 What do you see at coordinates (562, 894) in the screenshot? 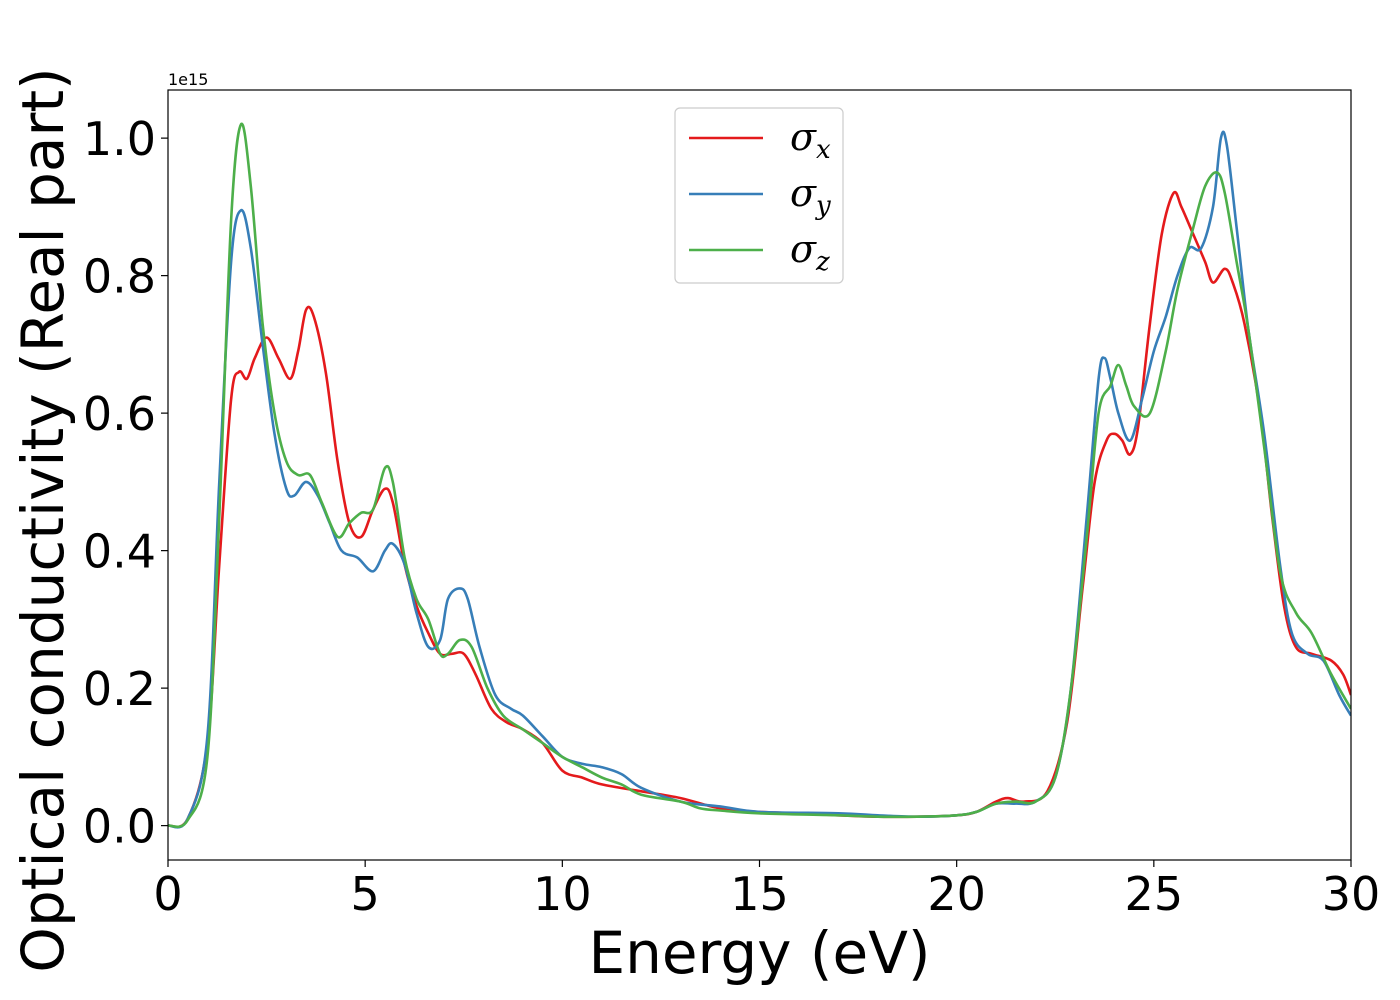
I see `x-tick-label: 10` at bounding box center [562, 894].